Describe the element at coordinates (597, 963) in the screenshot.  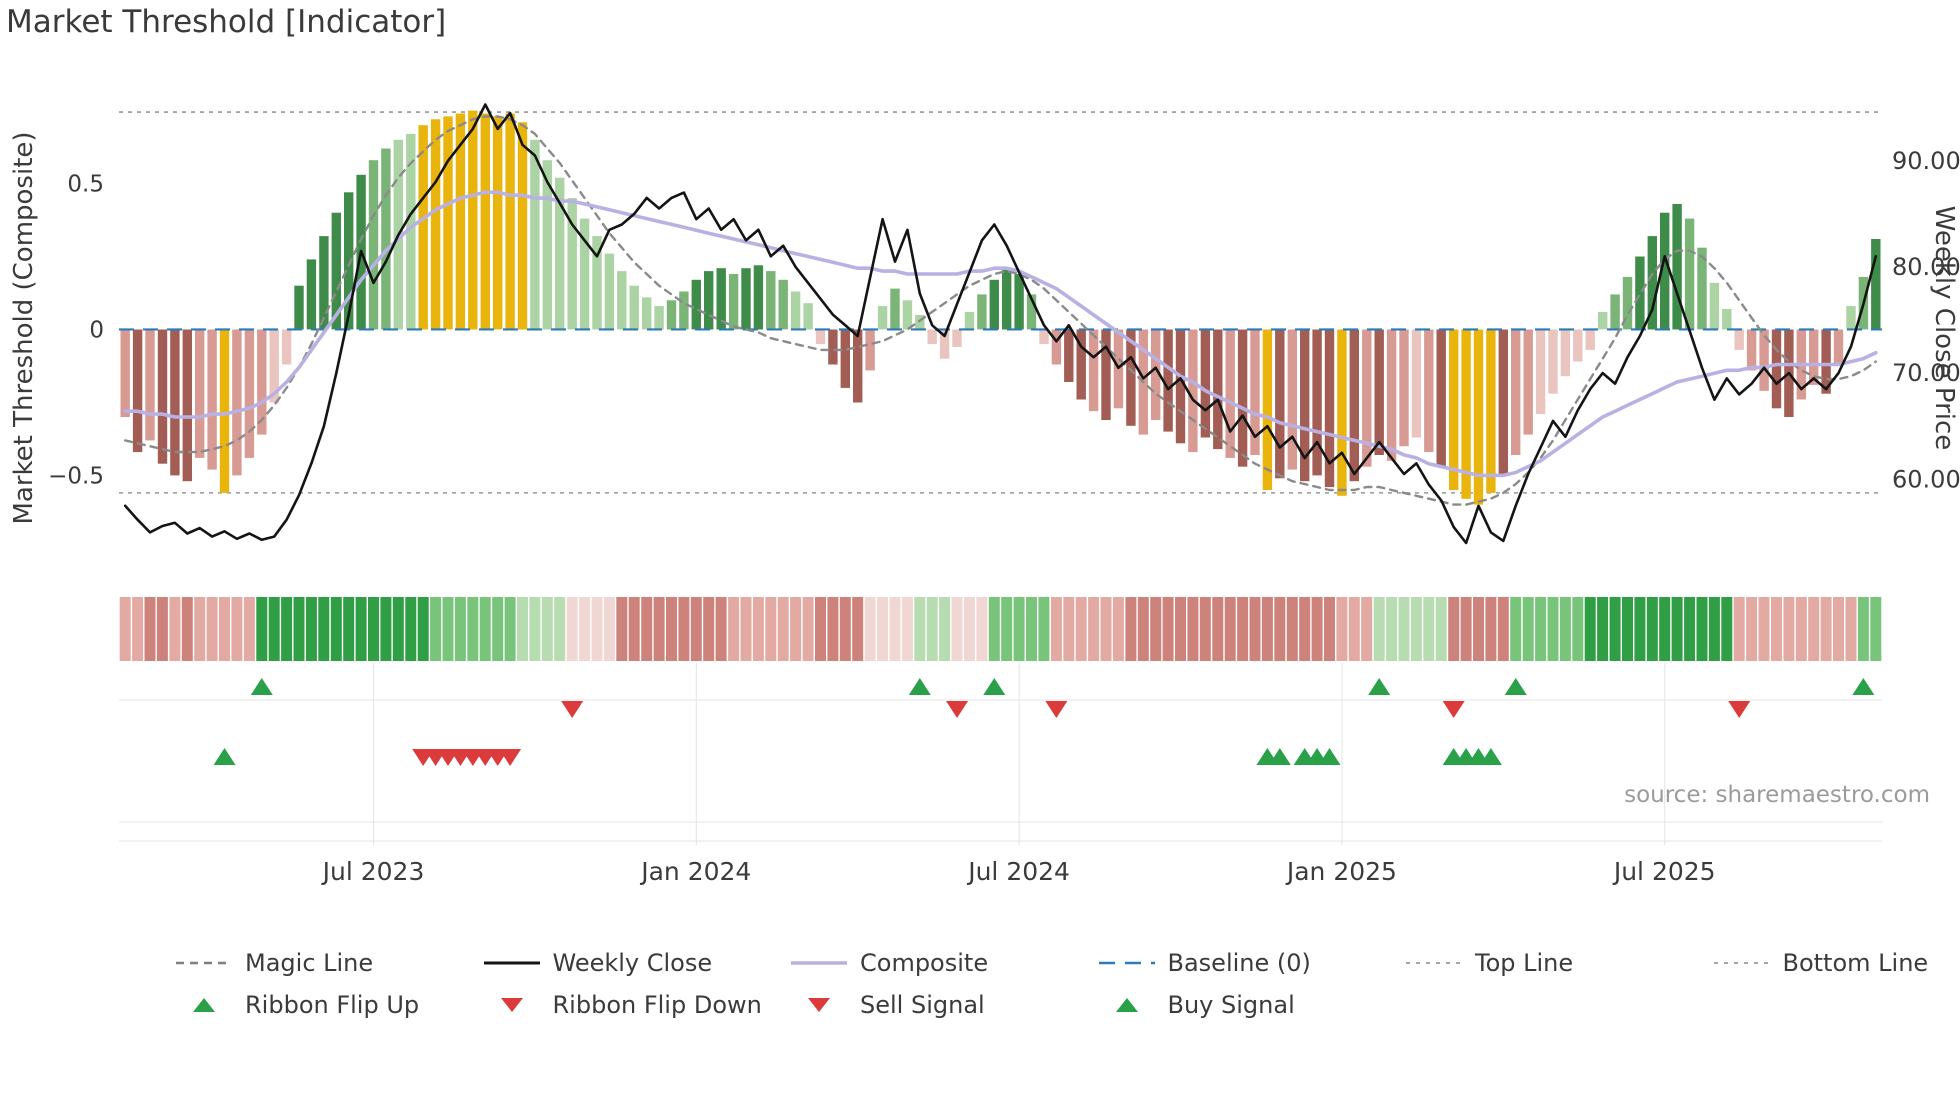
I see `legend-item-weekly-close: Weekly Close` at that location.